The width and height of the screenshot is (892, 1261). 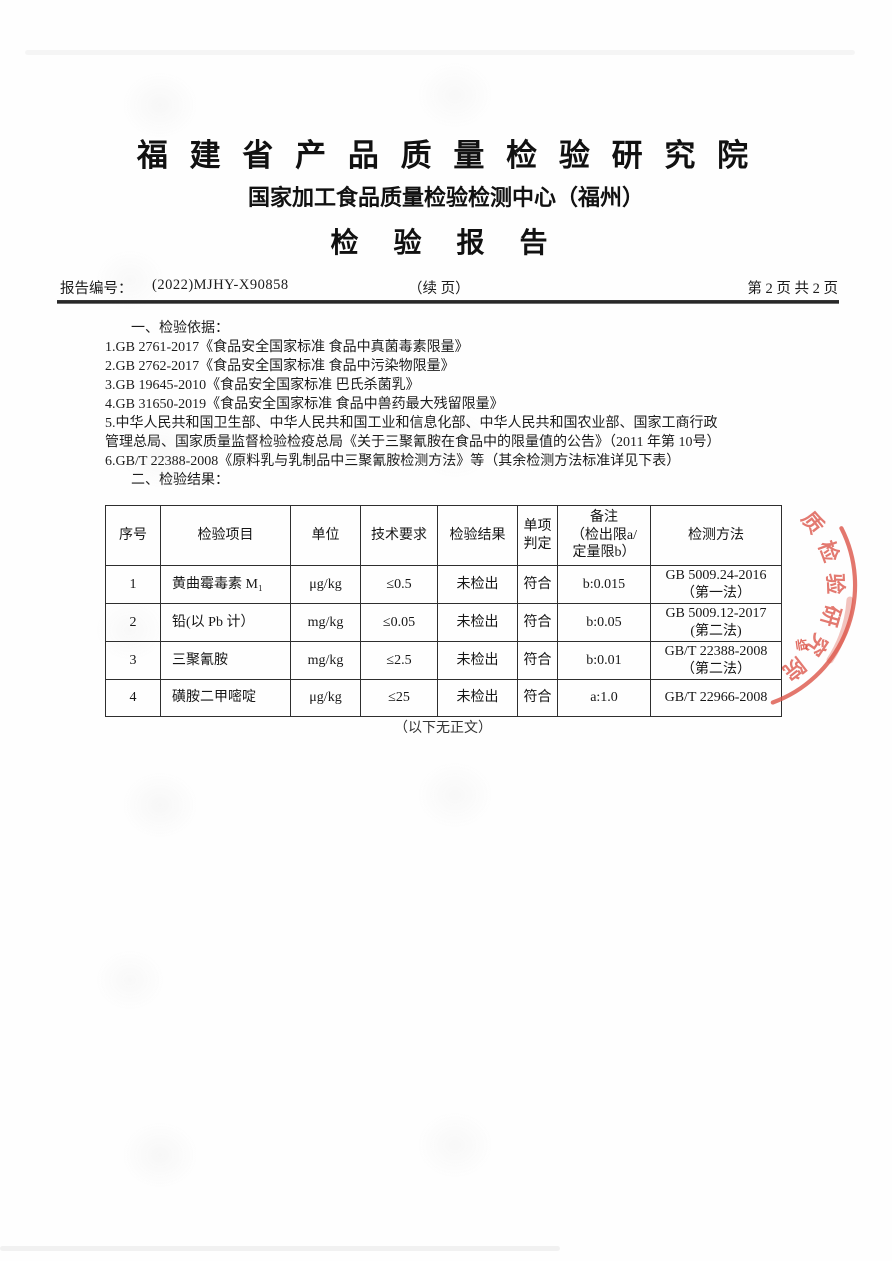 What do you see at coordinates (814, 615) in the screenshot?
I see `stamp-arc` at bounding box center [814, 615].